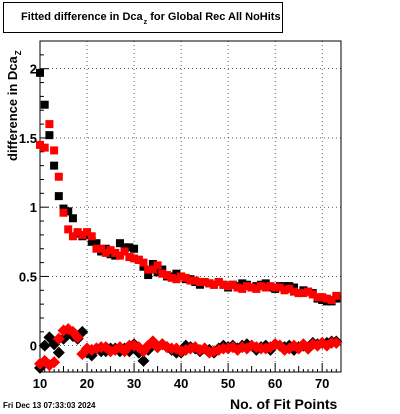  Describe the element at coordinates (49, 405) in the screenshot. I see `timestamp-footer: Fri Dec 13 07:33:03 2024` at that location.